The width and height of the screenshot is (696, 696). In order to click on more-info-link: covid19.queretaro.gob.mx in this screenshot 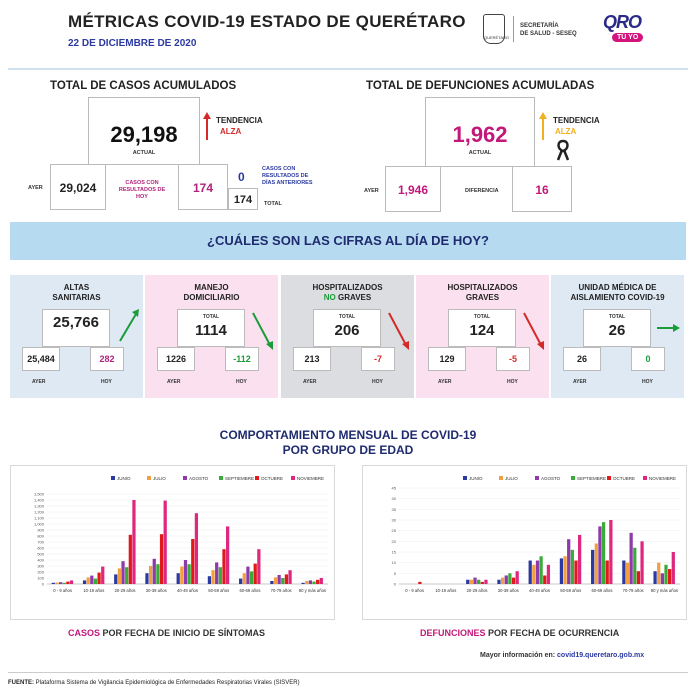, I will do `click(601, 655)`.